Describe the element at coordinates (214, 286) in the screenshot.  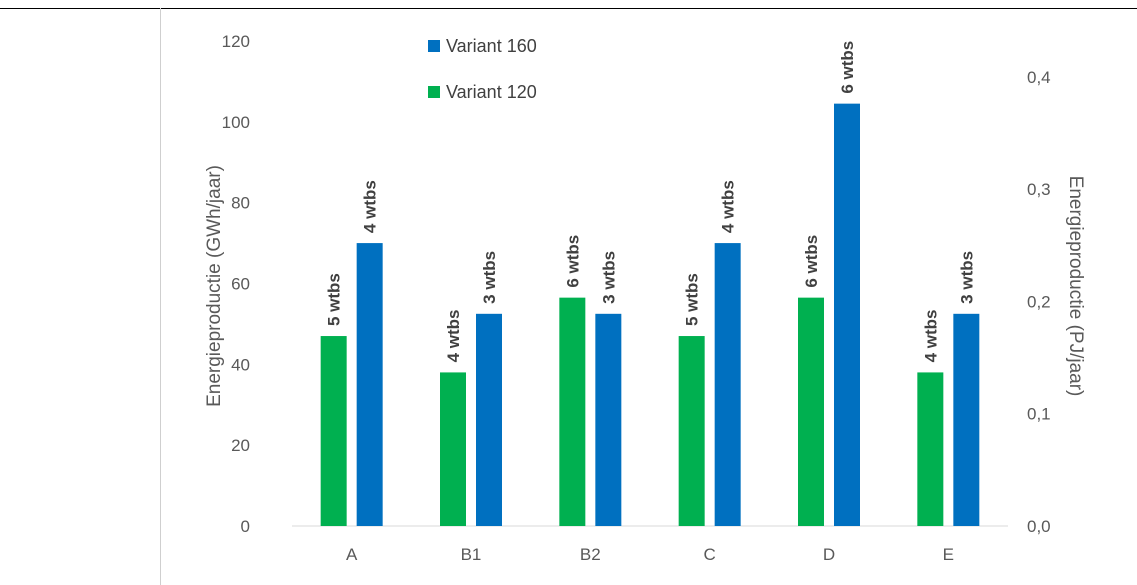
I see `y-axis-title: Energieproductie (GWh/jaar)` at that location.